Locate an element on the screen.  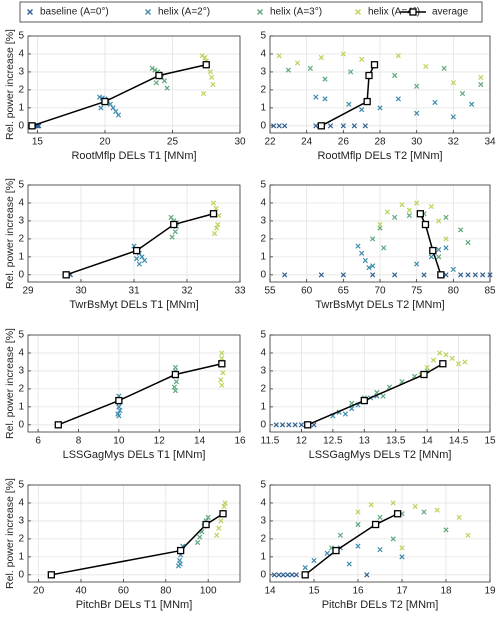
x-tick-label: 85 is located at coordinates (490, 291).